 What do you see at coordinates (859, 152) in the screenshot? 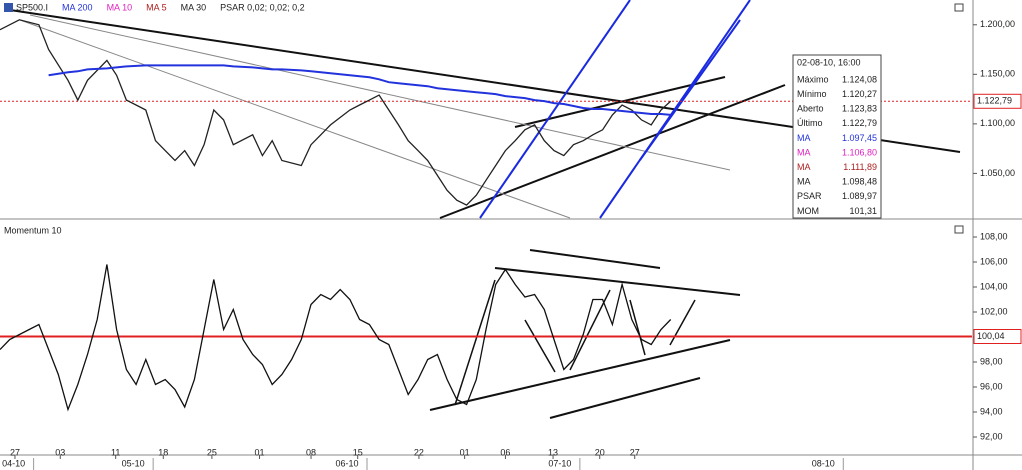
I see `info-value: 1.106,80` at bounding box center [859, 152].